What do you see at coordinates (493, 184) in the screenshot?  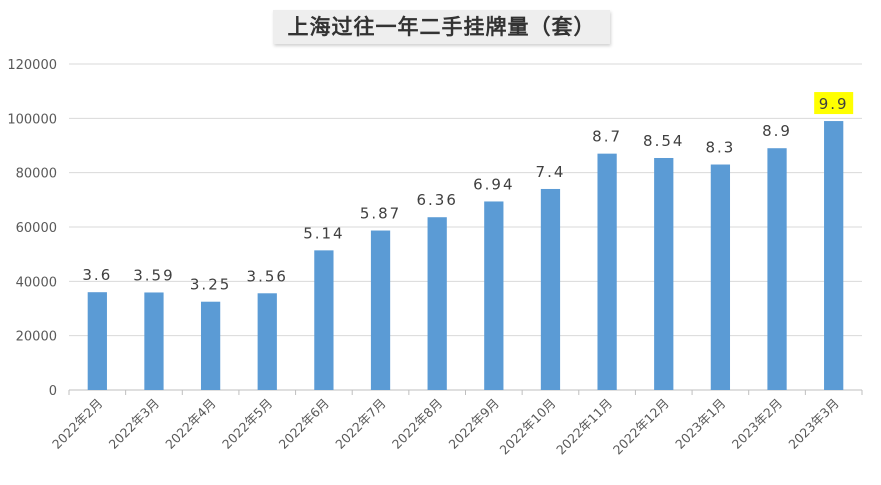 I see `data-label: 6.94` at bounding box center [493, 184].